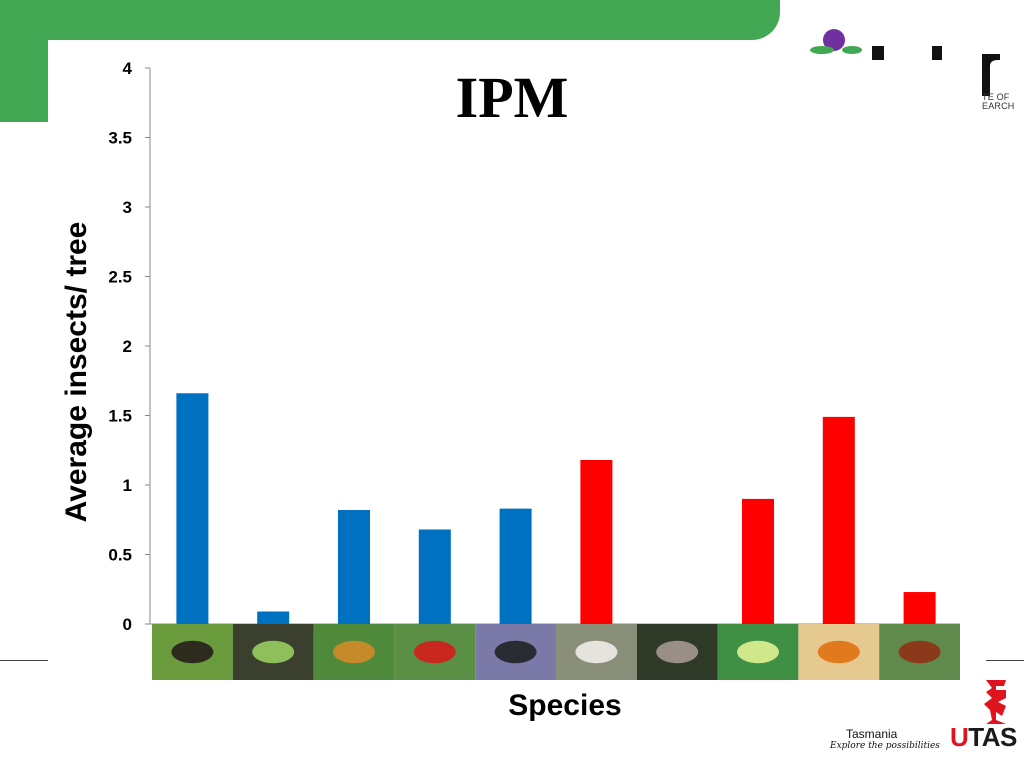 This screenshot has width=1024, height=768. Describe the element at coordinates (564, 705) in the screenshot. I see `x-axis-label: Species` at that location.